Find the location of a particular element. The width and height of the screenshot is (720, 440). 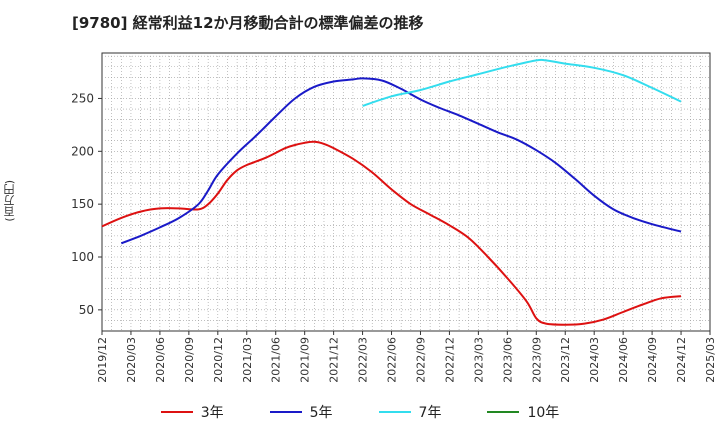

legend-swatch-10y is located at coordinates (503, 412).